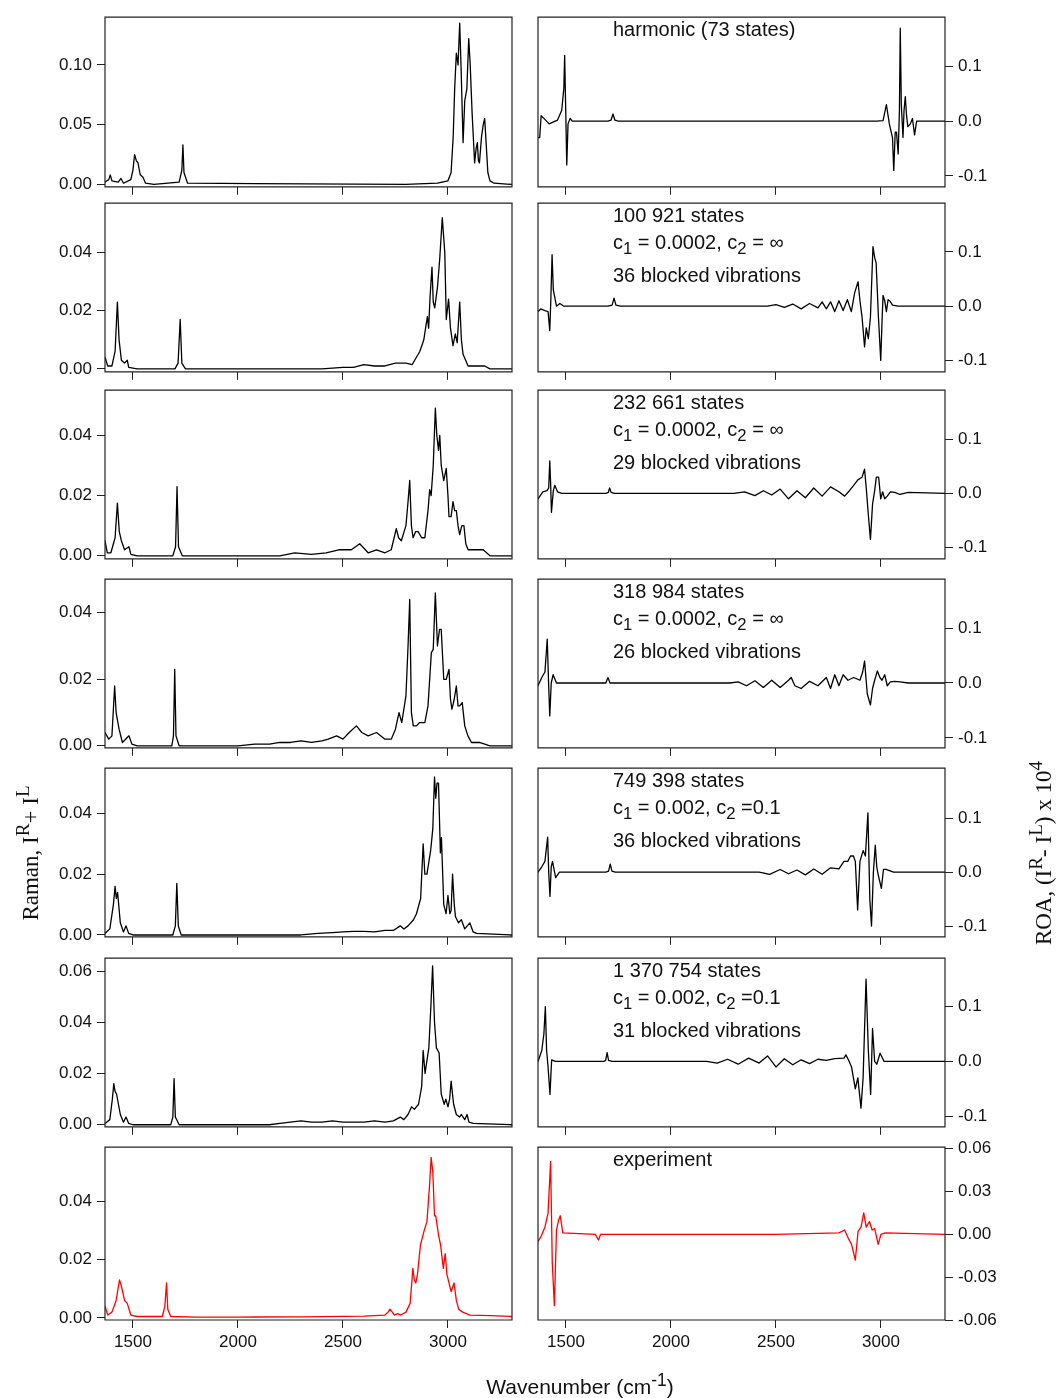 The width and height of the screenshot is (1056, 1398). What do you see at coordinates (975, 1191) in the screenshot?
I see `y-tick-label: 0.03` at bounding box center [975, 1191].